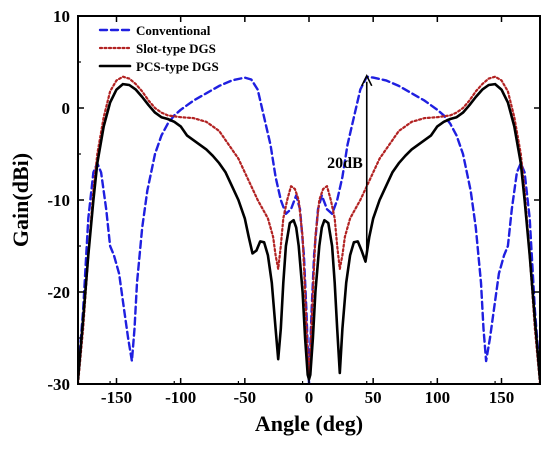 Image resolution: width=550 pixels, height=451 pixels. I want to click on annotation-arrow-head, so click(367, 80).